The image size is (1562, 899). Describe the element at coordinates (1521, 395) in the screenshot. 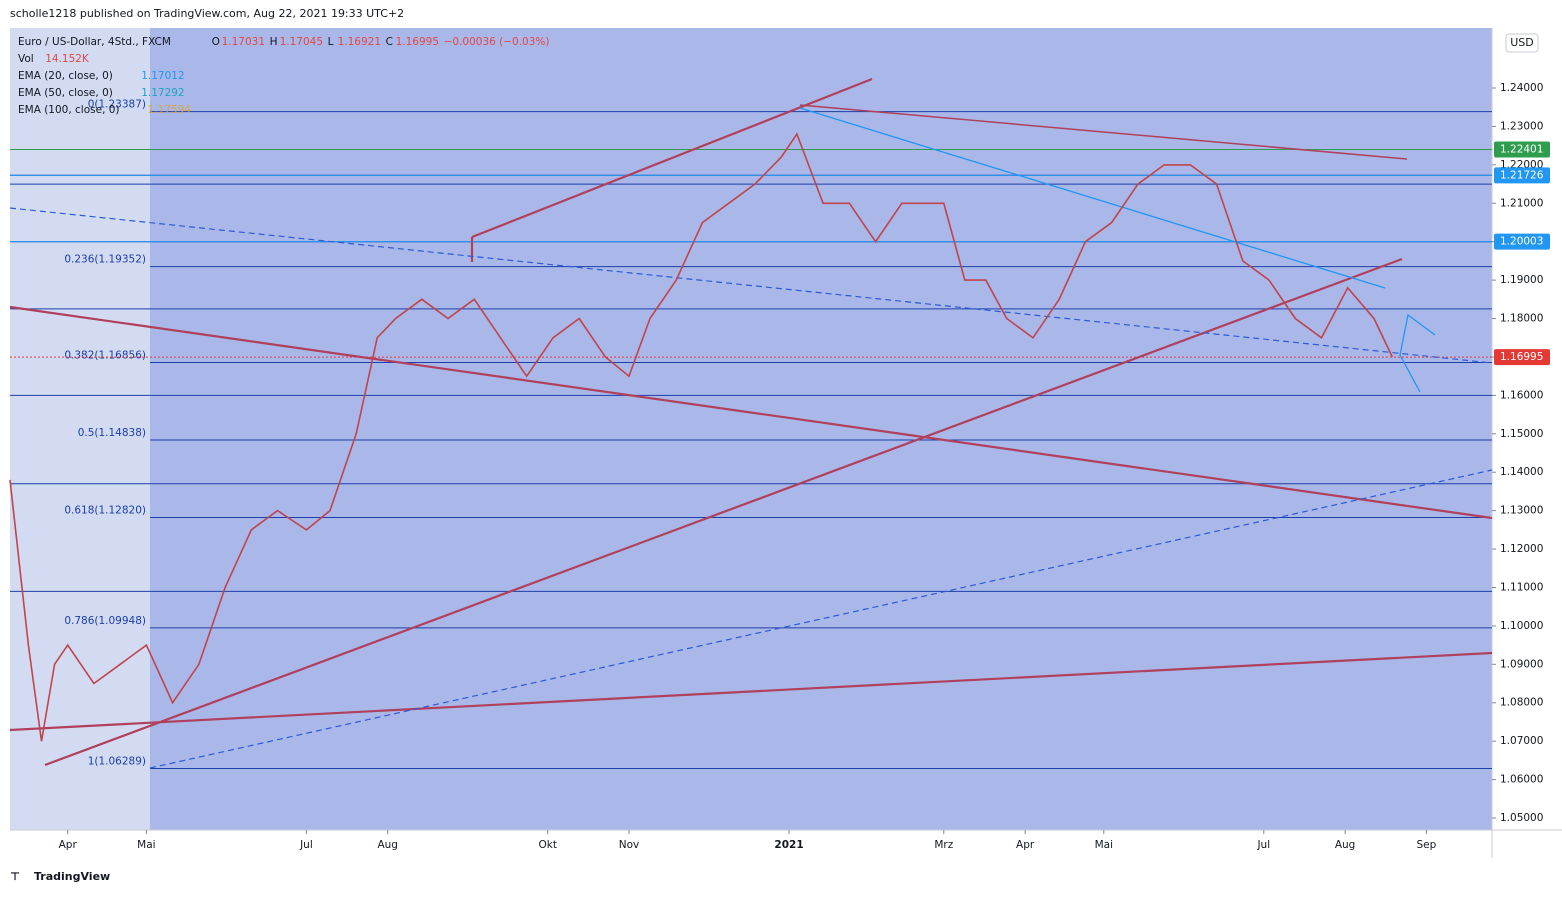

I see `y-tick-label: 1.16000` at that location.